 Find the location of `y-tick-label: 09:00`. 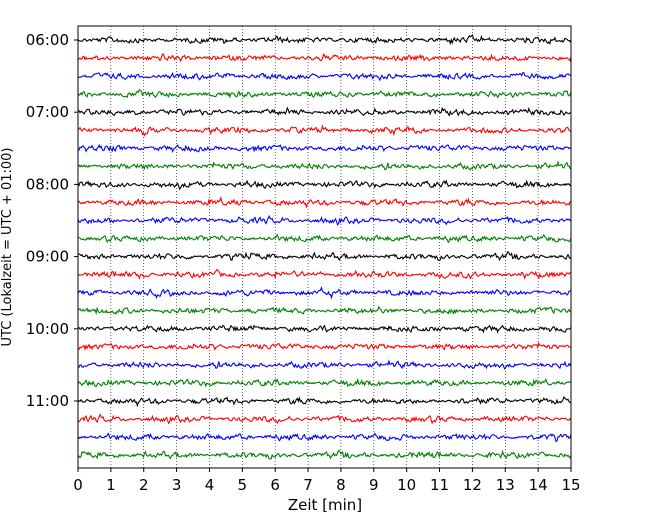

y-tick-label: 09:00 is located at coordinates (47, 257).